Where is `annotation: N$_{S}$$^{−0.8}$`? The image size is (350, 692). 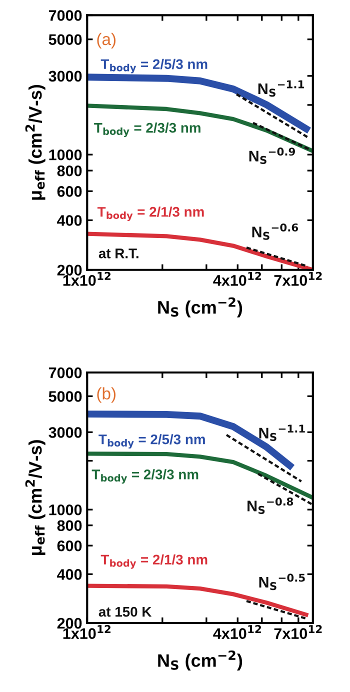 annotation: N$_{S}$$^{−0.8}$ is located at coordinates (271, 506).